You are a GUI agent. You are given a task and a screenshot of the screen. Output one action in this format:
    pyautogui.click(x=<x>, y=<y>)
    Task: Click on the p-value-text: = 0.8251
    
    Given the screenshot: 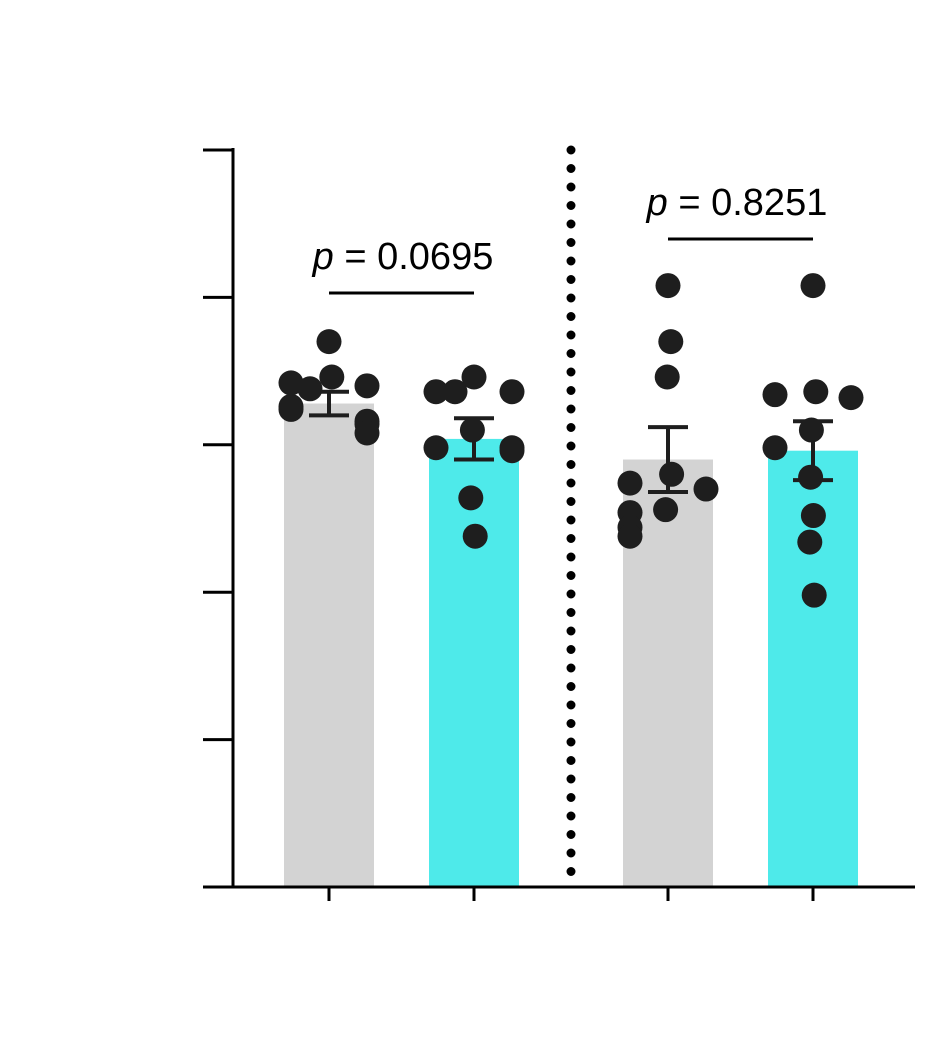 What is the action you would take?
    pyautogui.click(x=748, y=203)
    